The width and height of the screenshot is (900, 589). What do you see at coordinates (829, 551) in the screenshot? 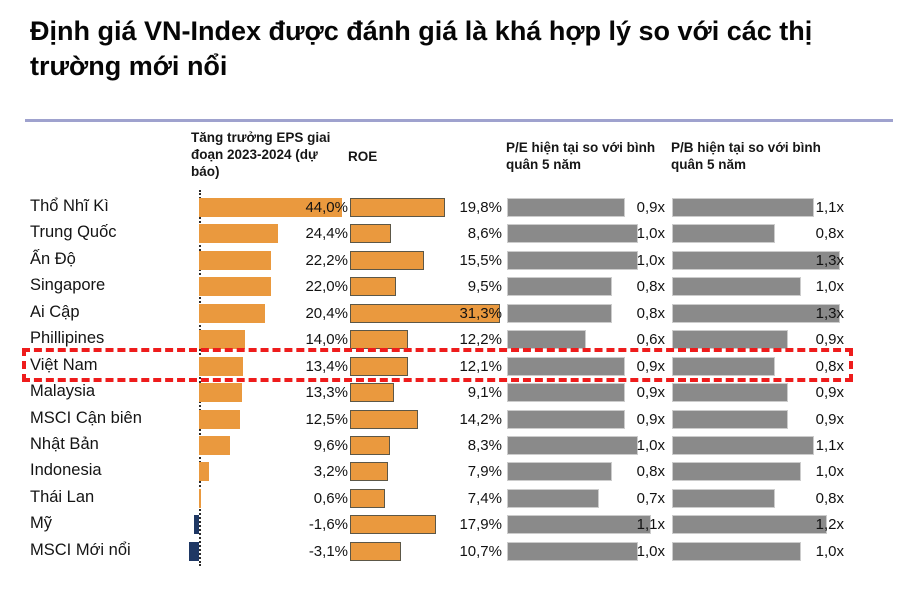
I see `pb-value-label: 1,0x` at bounding box center [829, 551].